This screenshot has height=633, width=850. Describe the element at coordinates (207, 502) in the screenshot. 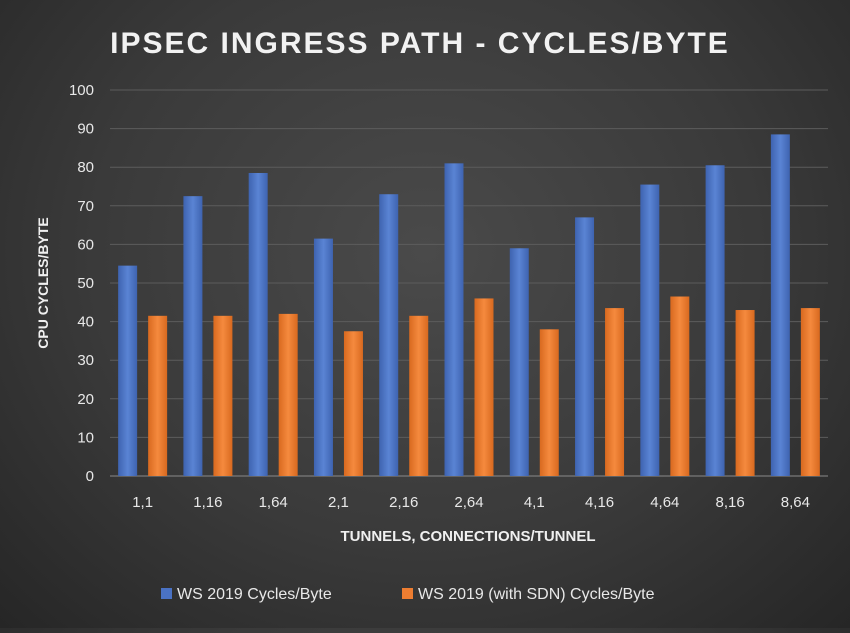

I see `x-tick-label: 1,16` at that location.